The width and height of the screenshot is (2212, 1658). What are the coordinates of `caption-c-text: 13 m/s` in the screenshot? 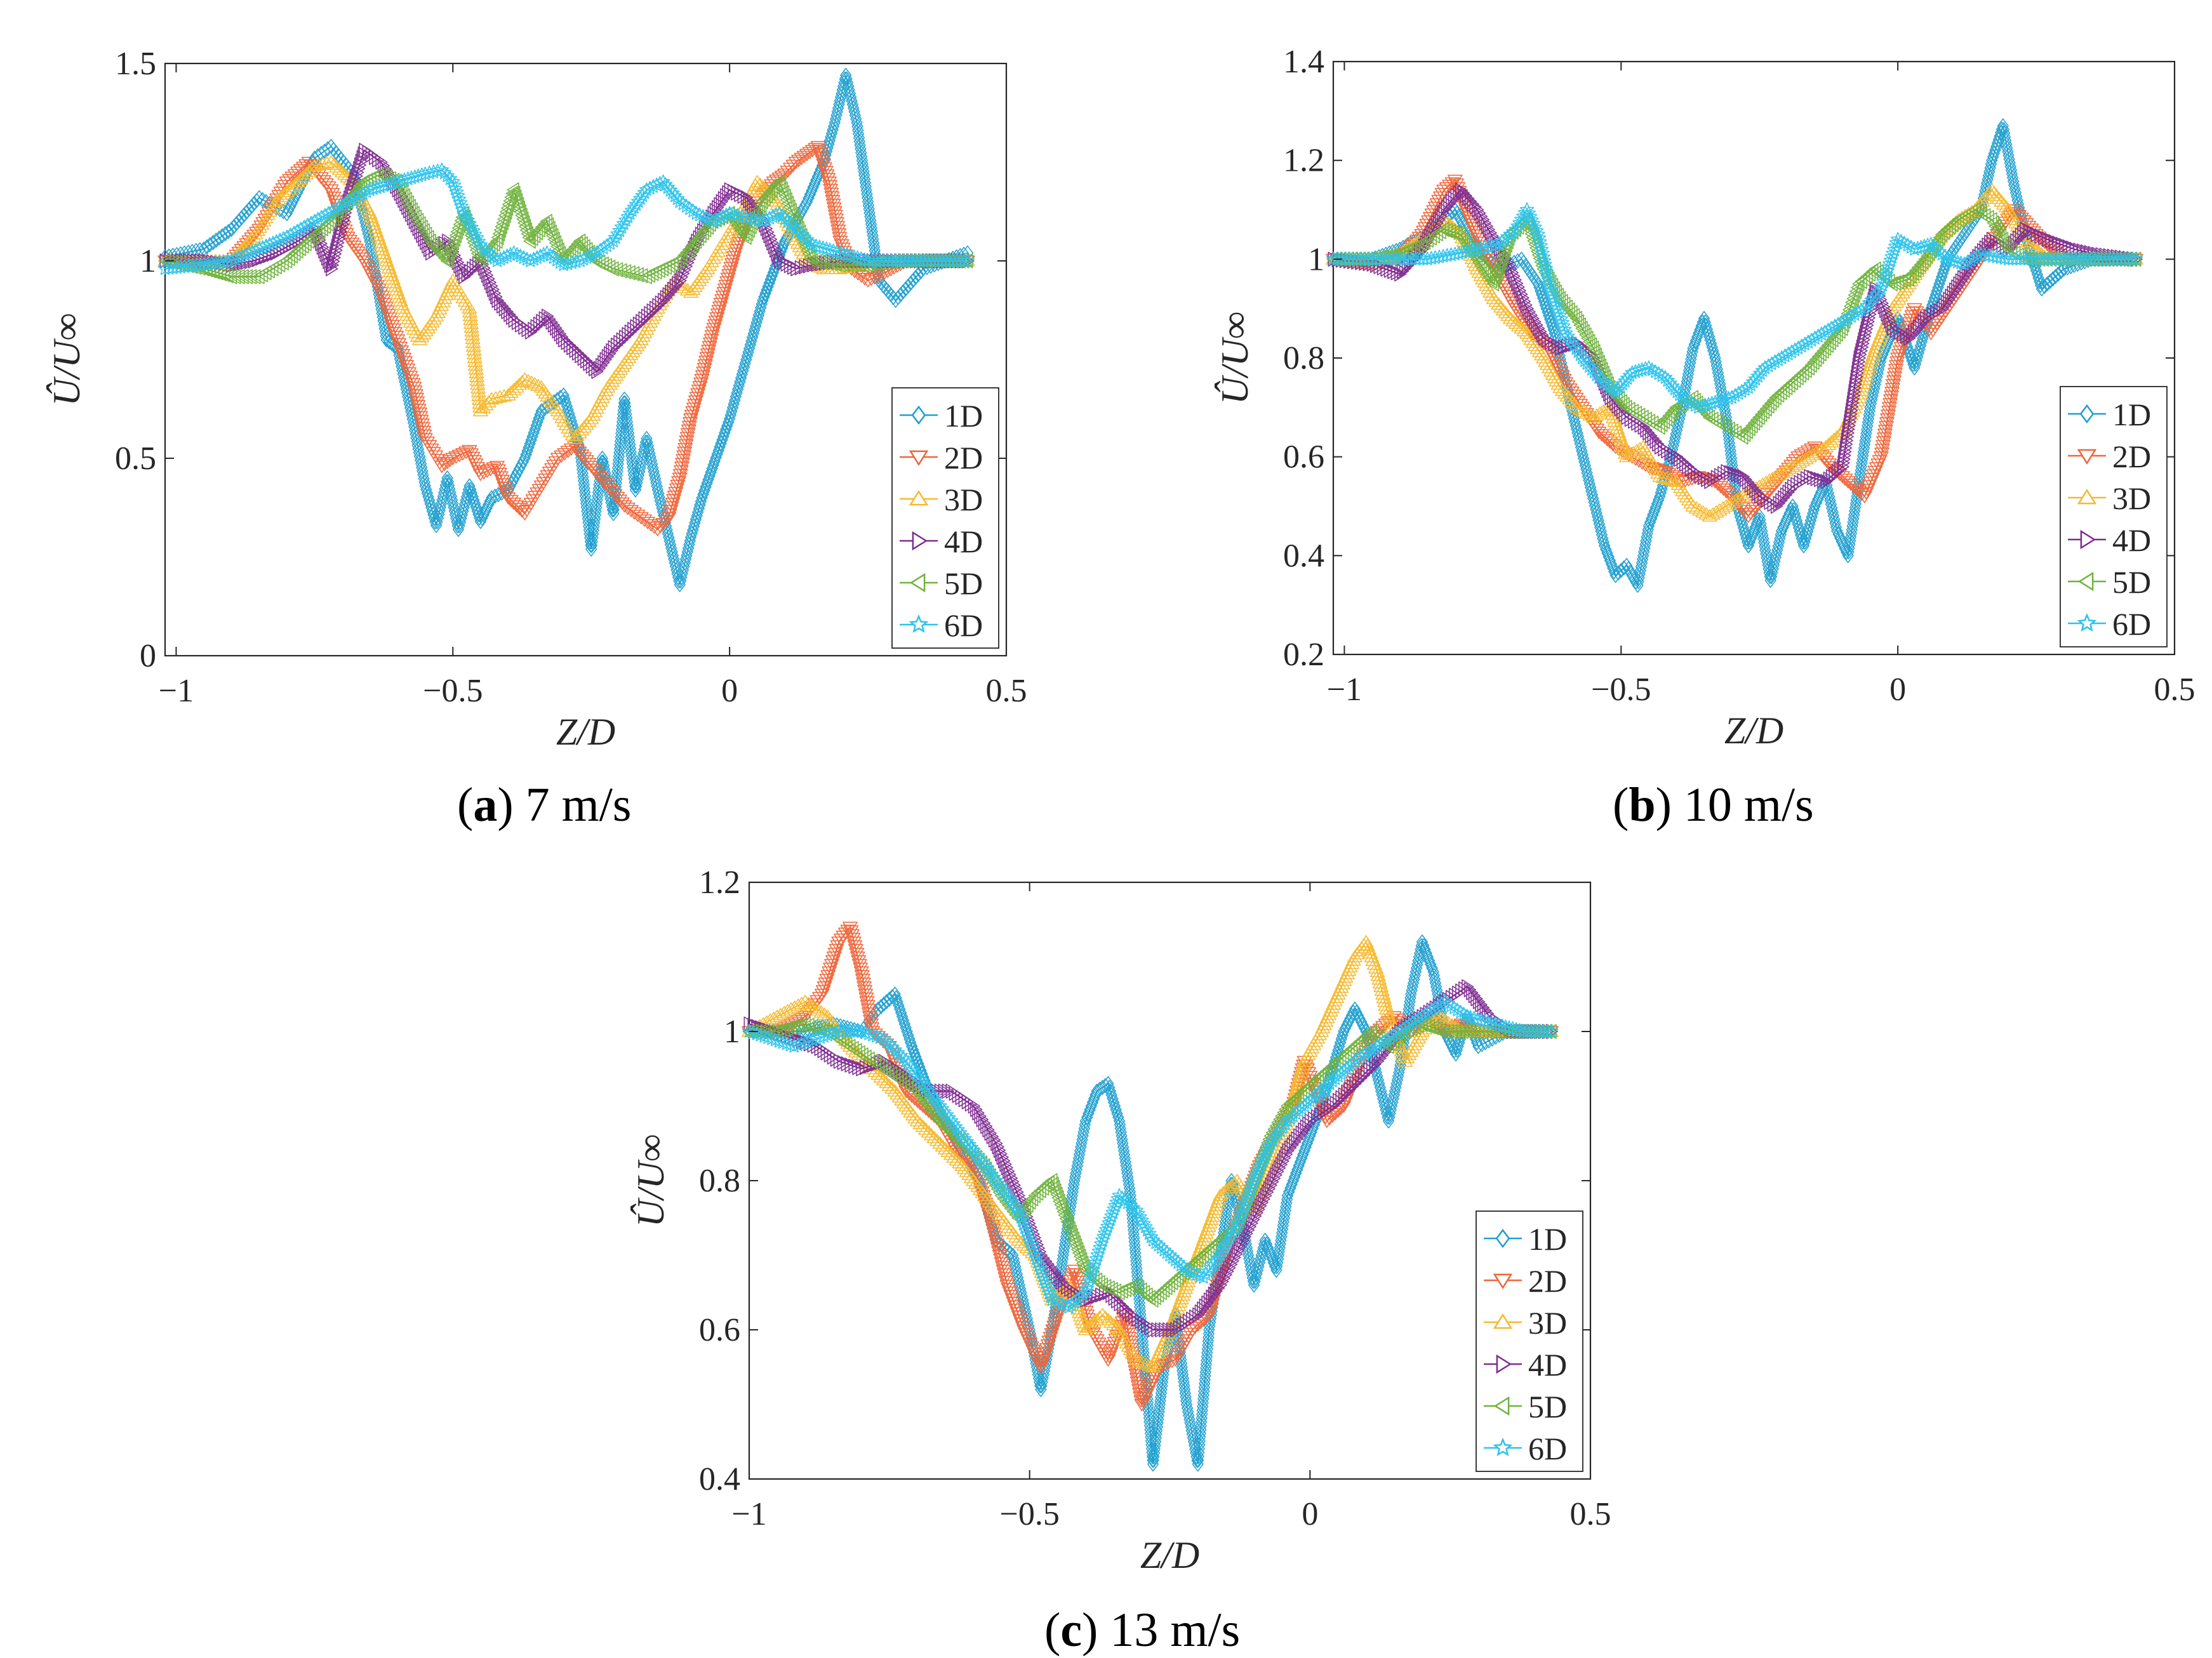 It's located at (1169, 1630).